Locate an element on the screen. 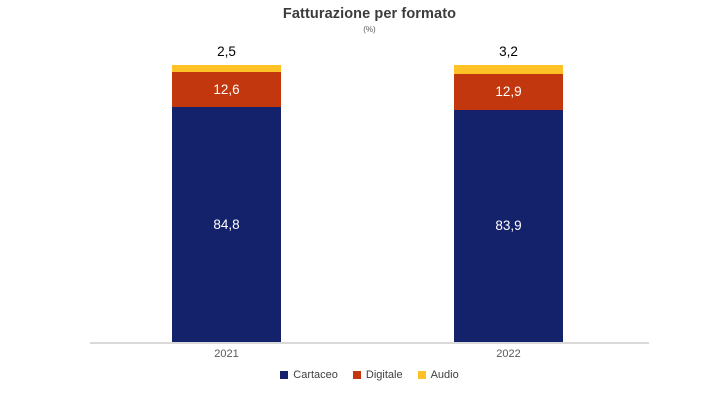 The image size is (720, 405). bar-segment-2021-cartaceo: 84,8 is located at coordinates (226, 224).